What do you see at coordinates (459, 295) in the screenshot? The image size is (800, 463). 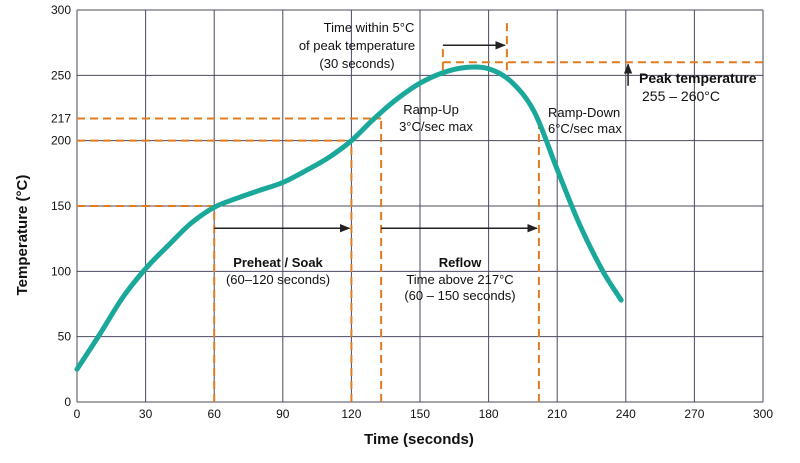 I see `reflow-line3: (60 – 150 seconds)` at bounding box center [459, 295].